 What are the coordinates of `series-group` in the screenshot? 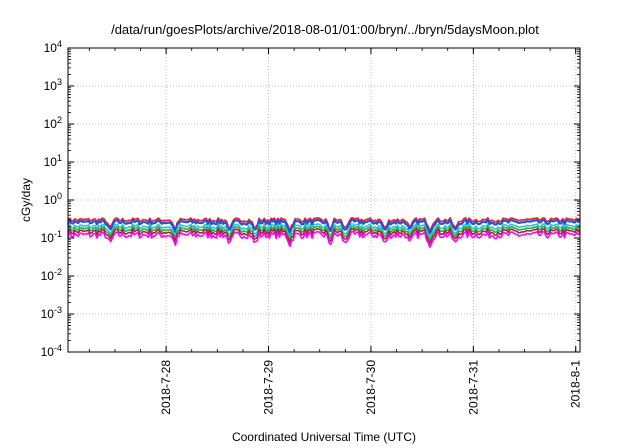 It's located at (323, 232).